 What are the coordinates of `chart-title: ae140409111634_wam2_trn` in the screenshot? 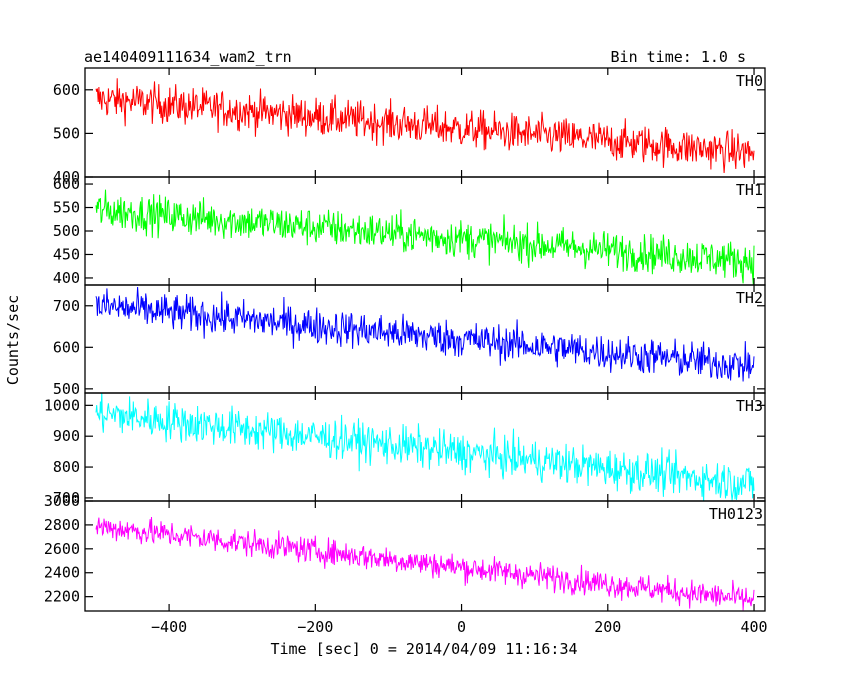 It's located at (188, 57).